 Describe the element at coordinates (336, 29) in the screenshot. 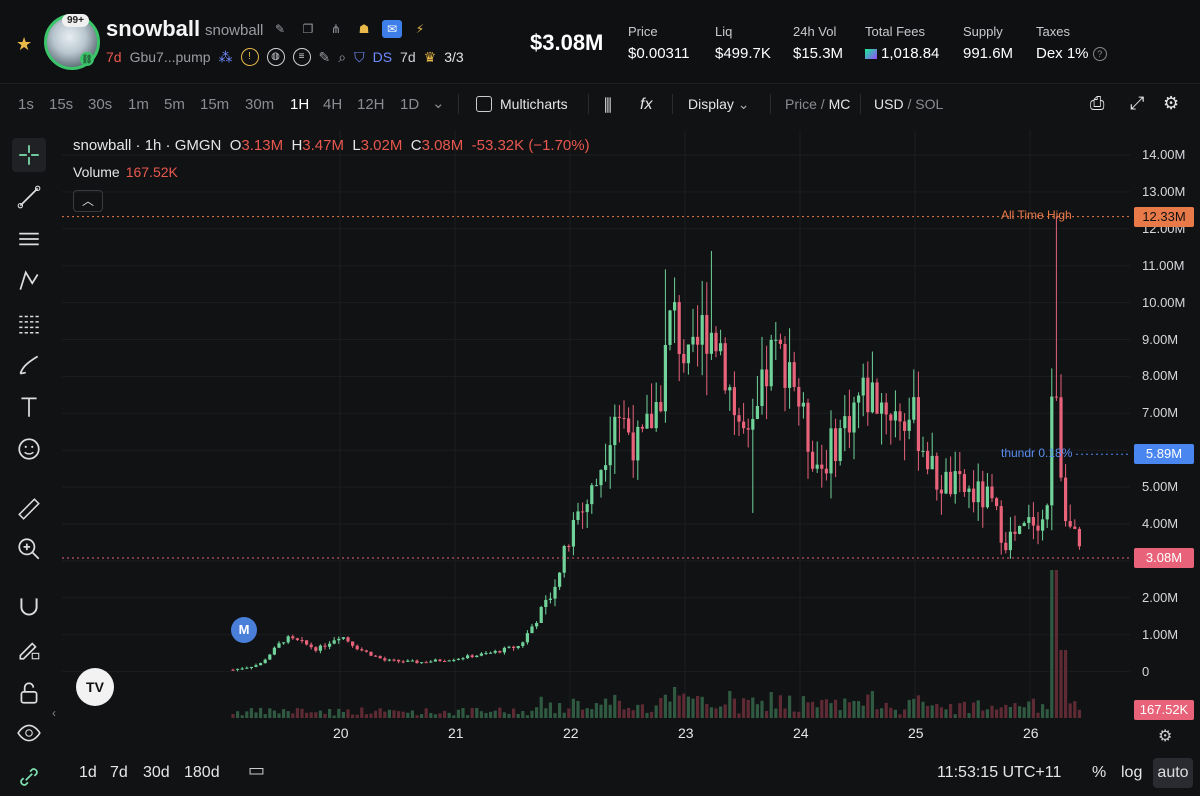

I see `share-icon: ⋔` at that location.